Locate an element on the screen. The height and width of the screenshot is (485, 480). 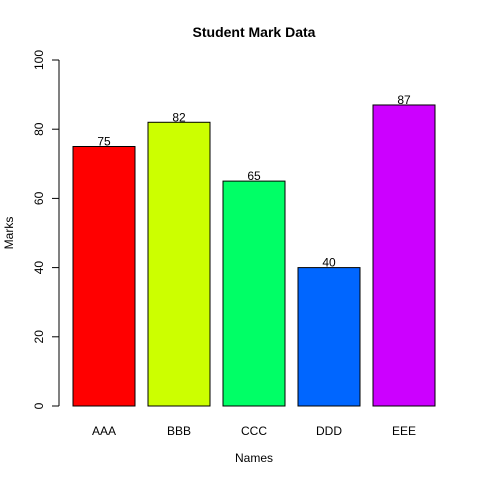
x-tick-label-eee: EEE is located at coordinates (404, 431).